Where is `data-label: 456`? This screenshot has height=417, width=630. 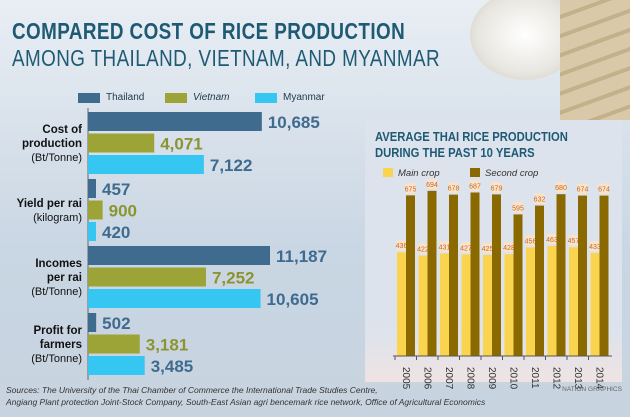 data-label: 456 is located at coordinates (531, 241).